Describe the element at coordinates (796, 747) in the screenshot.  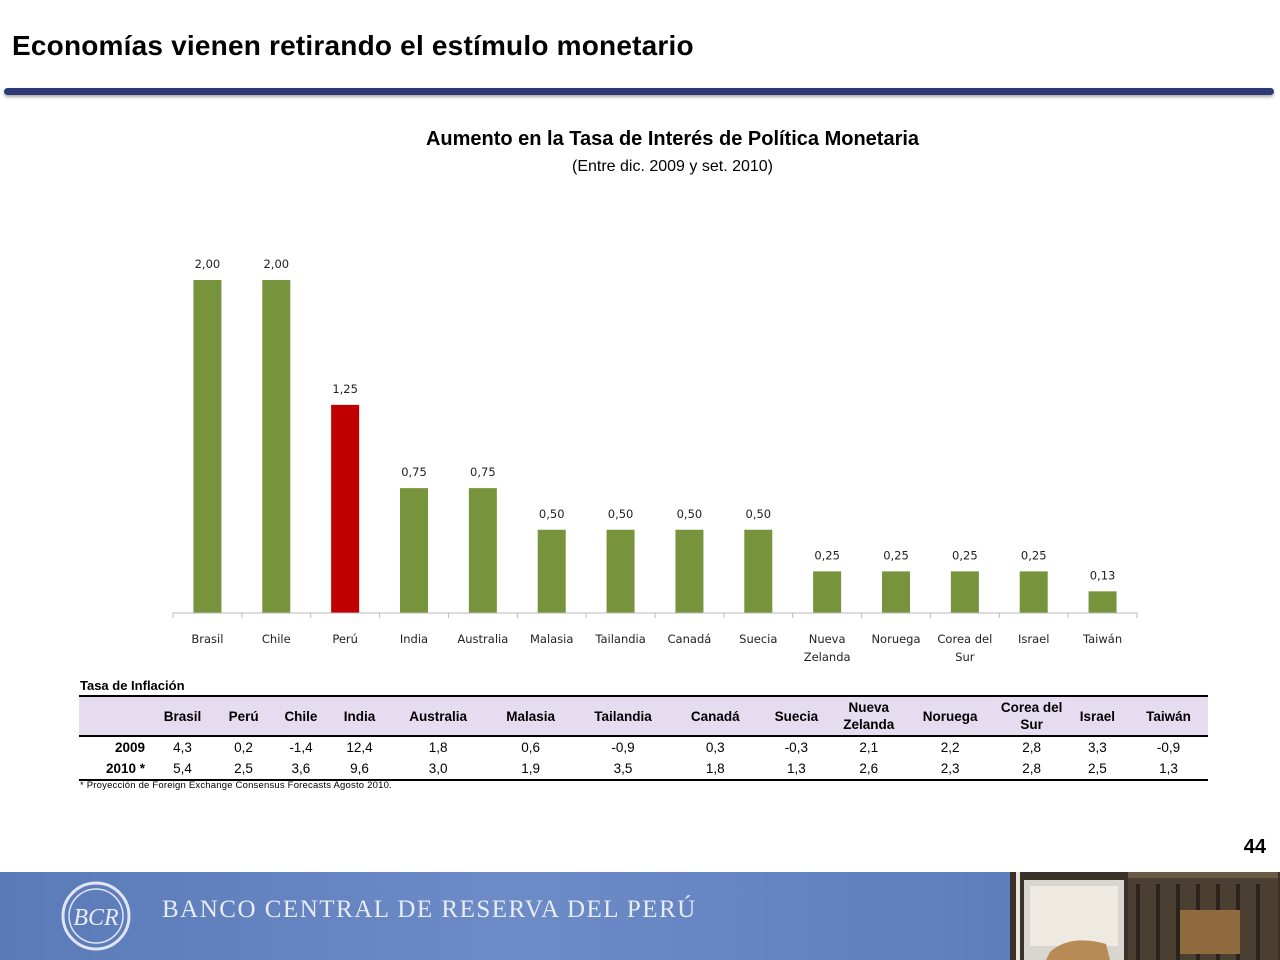
I see `table-cell: -0,3` at that location.